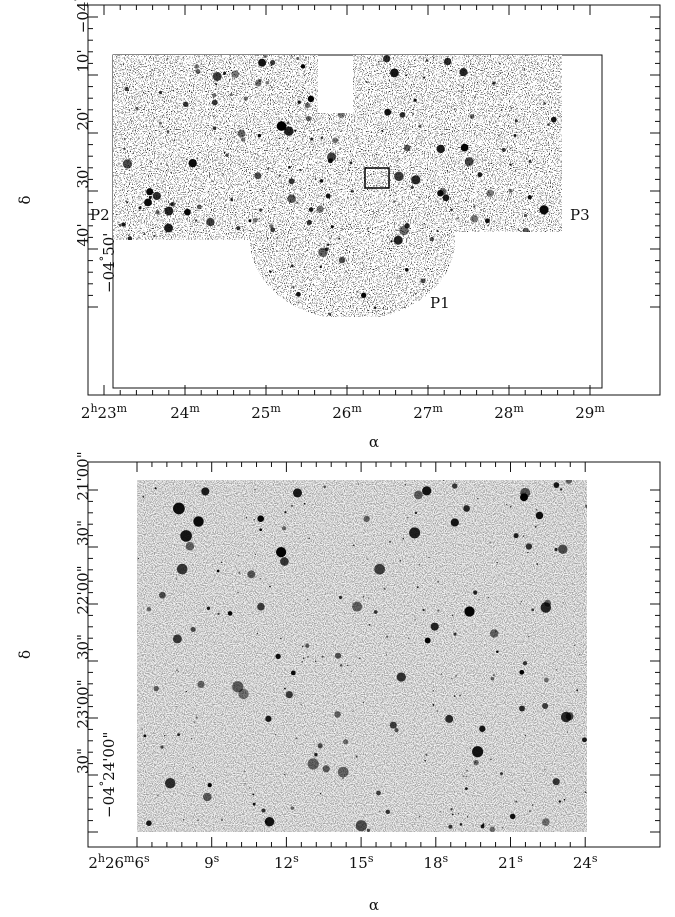 Image resolution: width=675 pixels, height=917 pixels. I want to click on x-tick-label: 25m, so click(266, 412).